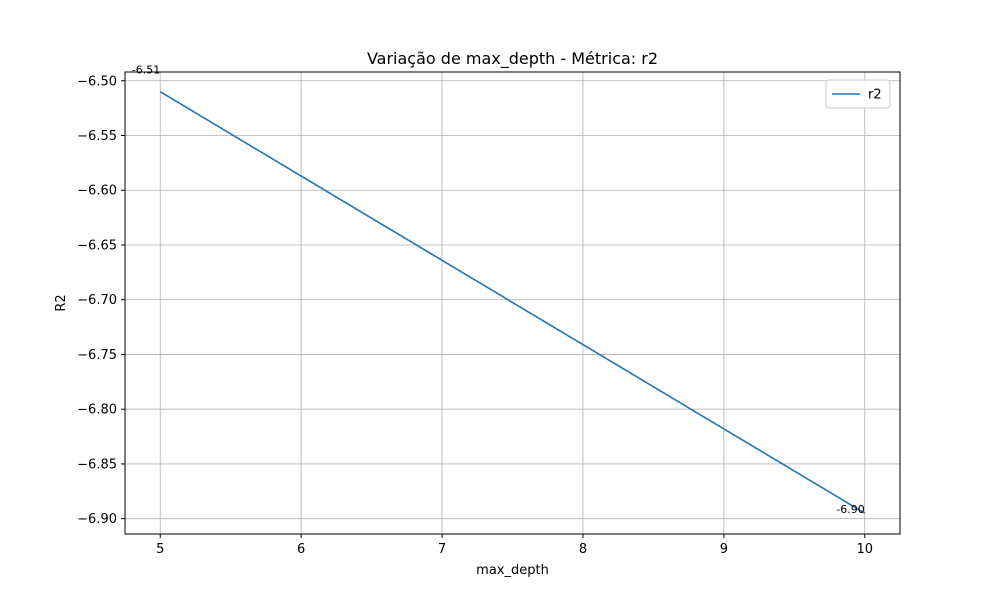  What do you see at coordinates (301, 549) in the screenshot?
I see `x-tick-label: 6` at bounding box center [301, 549].